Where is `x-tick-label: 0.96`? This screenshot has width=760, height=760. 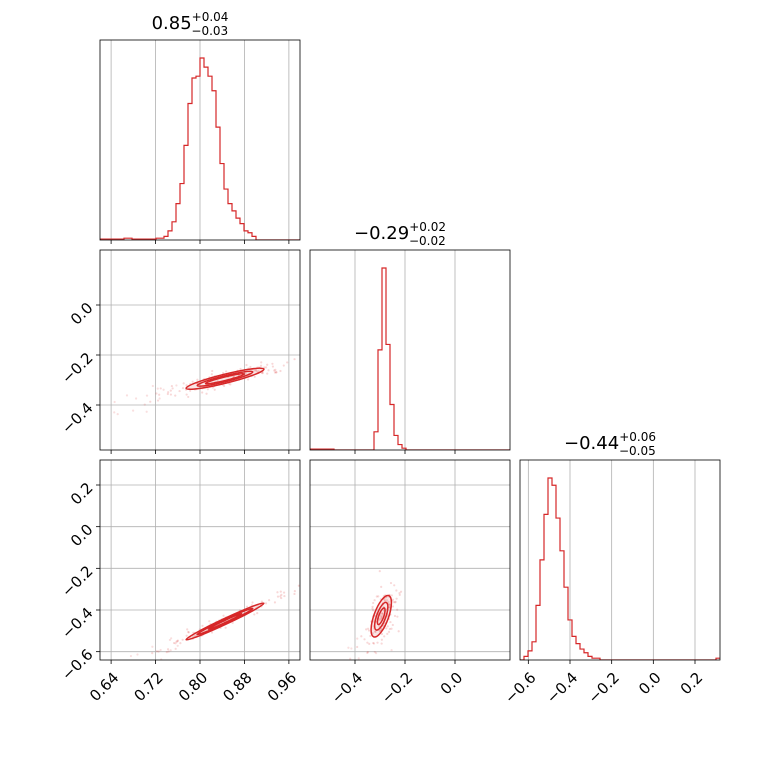 x-tick-label: 0.96 is located at coordinates (282, 687).